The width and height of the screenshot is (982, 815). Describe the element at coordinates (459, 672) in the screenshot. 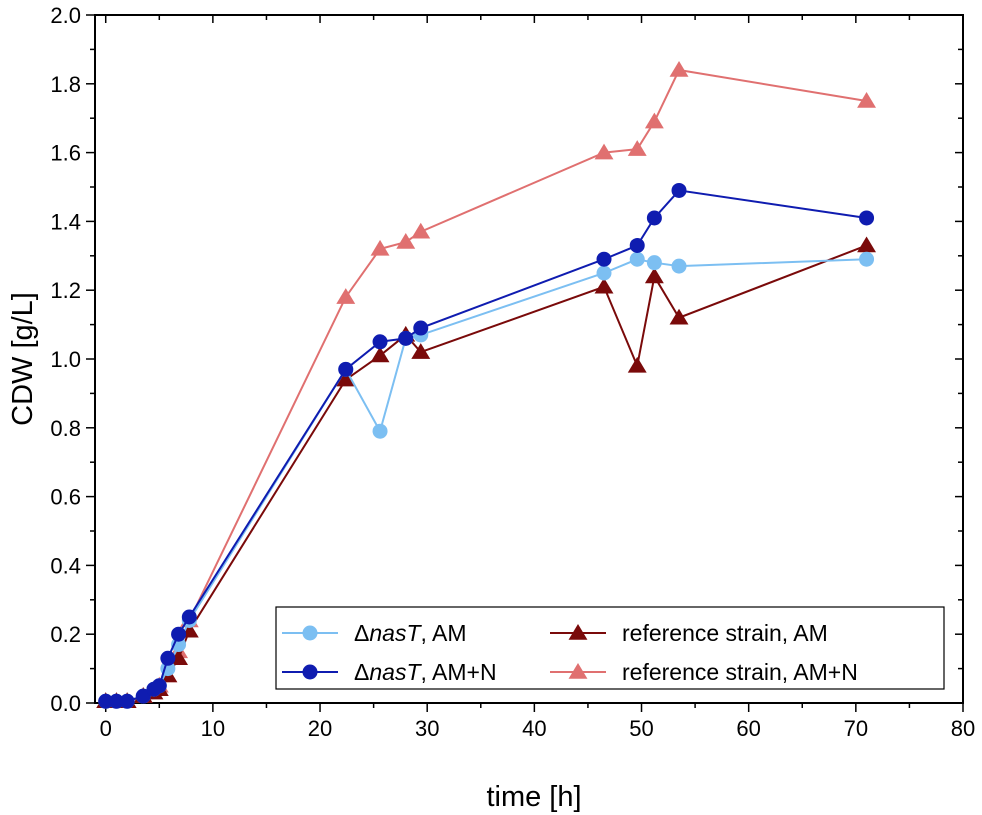

I see `legend-label-suffix: , AM+N` at that location.